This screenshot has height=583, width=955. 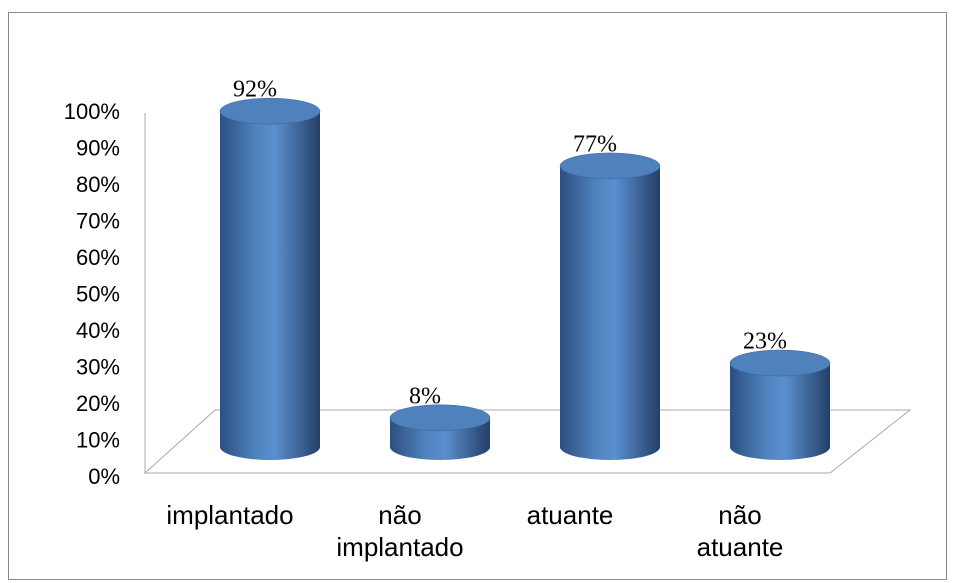 I want to click on y-tick-label: 20%, so click(x=98, y=403).